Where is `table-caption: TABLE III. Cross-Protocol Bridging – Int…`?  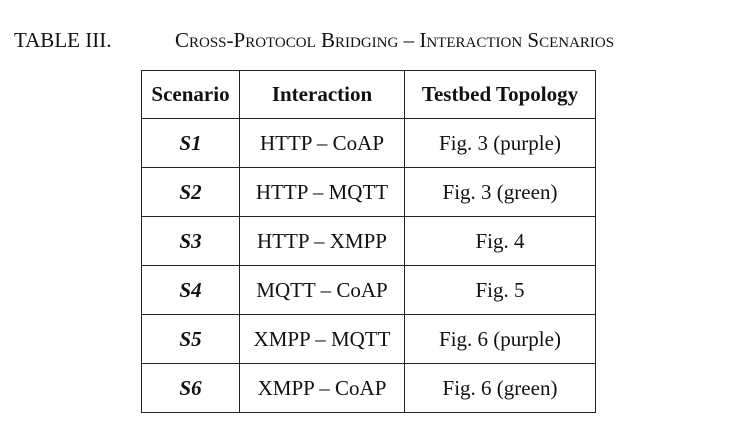 table-caption: TABLE III. Cross-Protocol Bridging – Int… is located at coordinates (379, 40).